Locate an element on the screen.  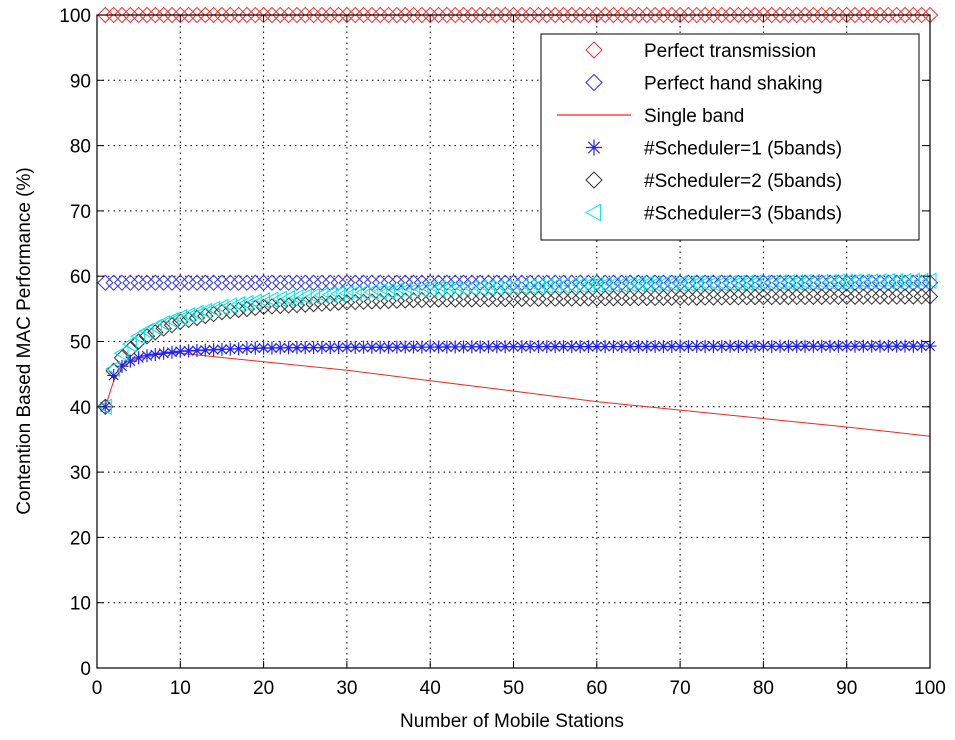
x-tick-label: 50 is located at coordinates (513, 688).